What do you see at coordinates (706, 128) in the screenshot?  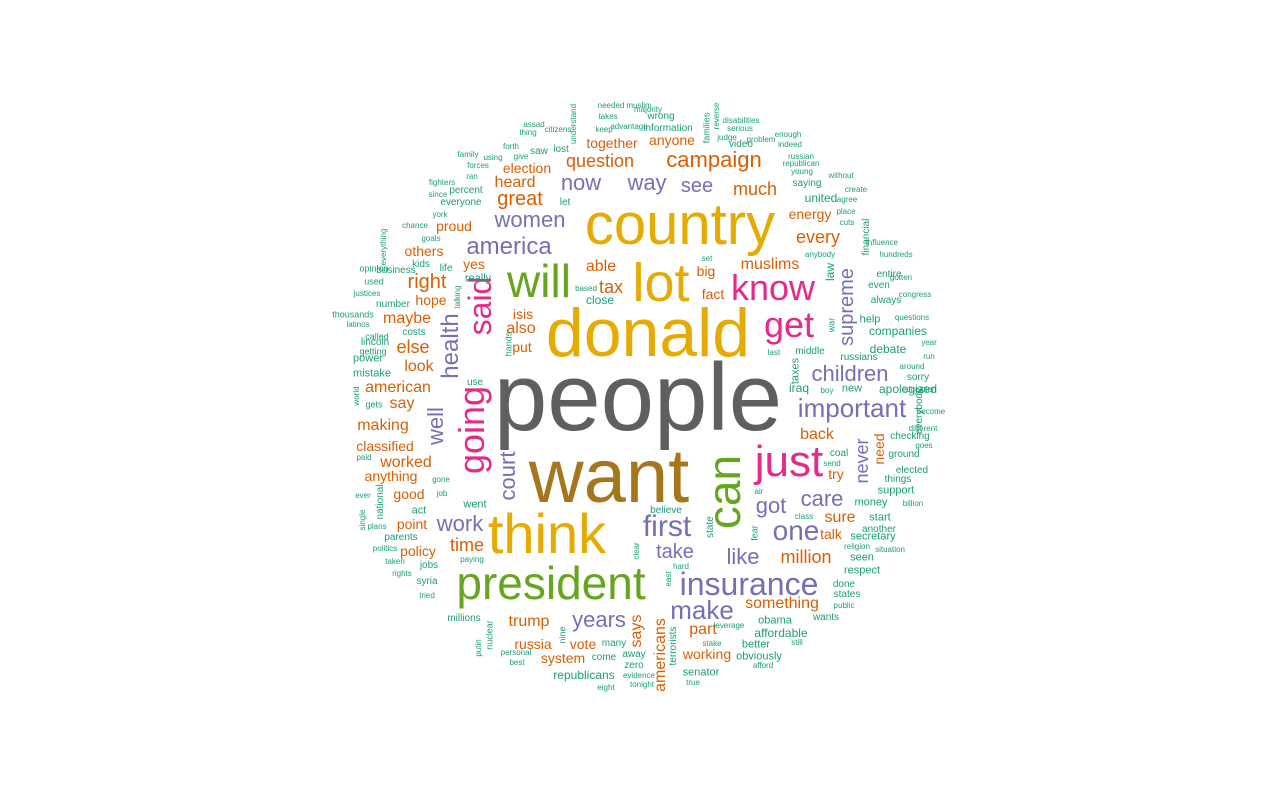 I see `word-families: families` at bounding box center [706, 128].